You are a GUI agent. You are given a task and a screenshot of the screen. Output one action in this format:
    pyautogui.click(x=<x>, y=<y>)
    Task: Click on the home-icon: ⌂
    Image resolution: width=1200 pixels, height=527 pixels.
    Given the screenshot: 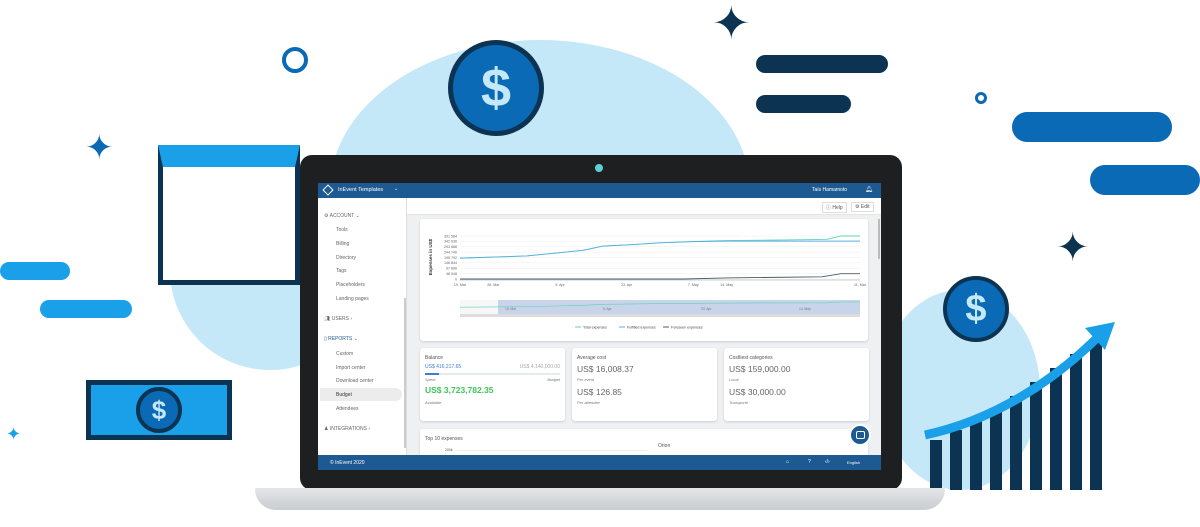 What is the action you would take?
    pyautogui.click(x=788, y=462)
    